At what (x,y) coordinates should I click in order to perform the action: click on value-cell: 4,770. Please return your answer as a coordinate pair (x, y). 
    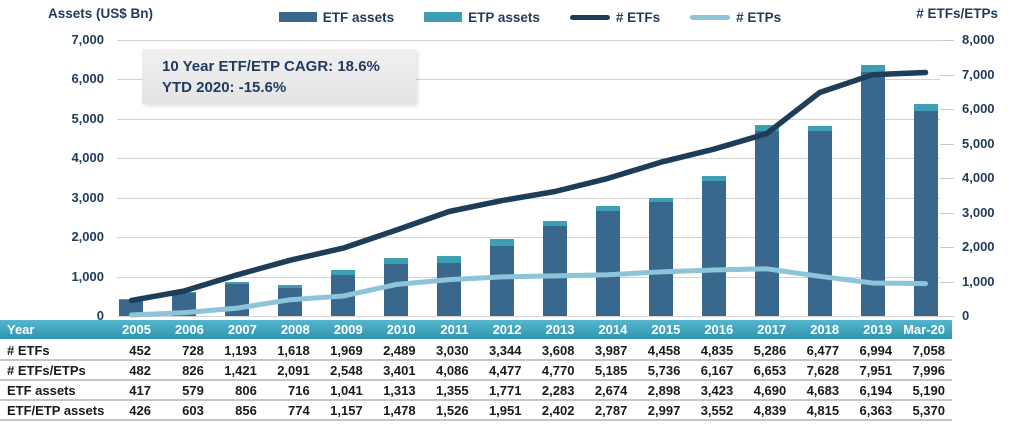
    Looking at the image, I should click on (555, 370).